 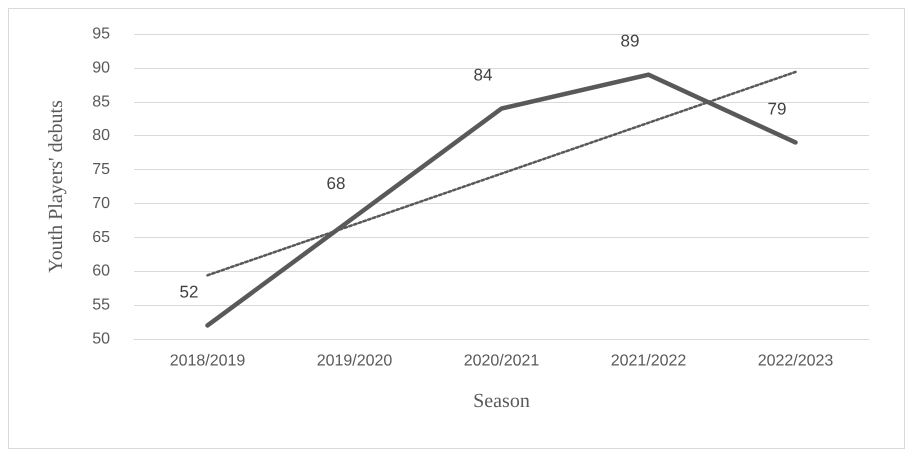 I want to click on x-tick-label: 2018/2019, so click(x=208, y=361).